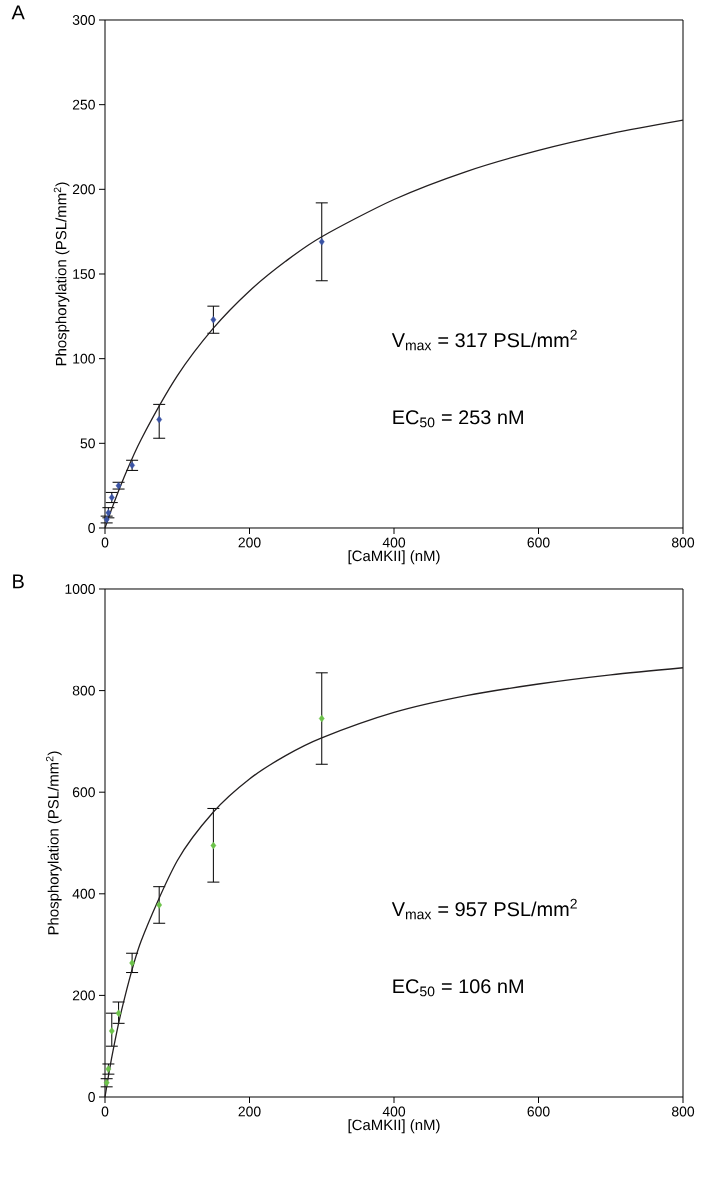 The width and height of the screenshot is (701, 1186). I want to click on y-tick-label: 1000, so click(80, 589).